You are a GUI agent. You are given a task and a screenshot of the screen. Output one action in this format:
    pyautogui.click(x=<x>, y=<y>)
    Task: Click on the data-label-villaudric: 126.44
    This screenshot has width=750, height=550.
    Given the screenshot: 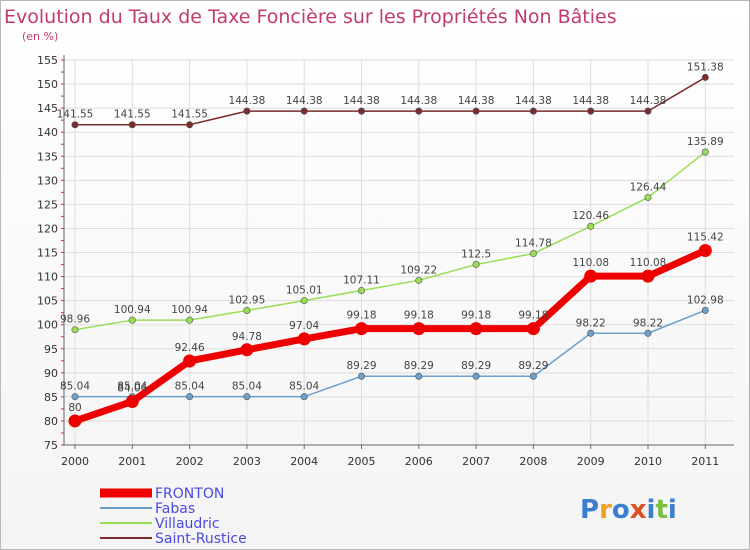 What is the action you would take?
    pyautogui.click(x=648, y=187)
    